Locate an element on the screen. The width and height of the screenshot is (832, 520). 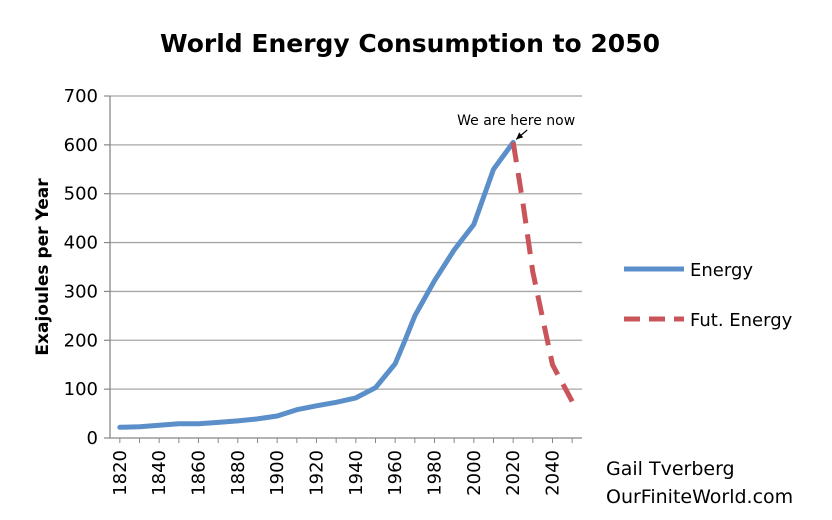
chart-title: World Energy Consumption to 2050 is located at coordinates (410, 43).